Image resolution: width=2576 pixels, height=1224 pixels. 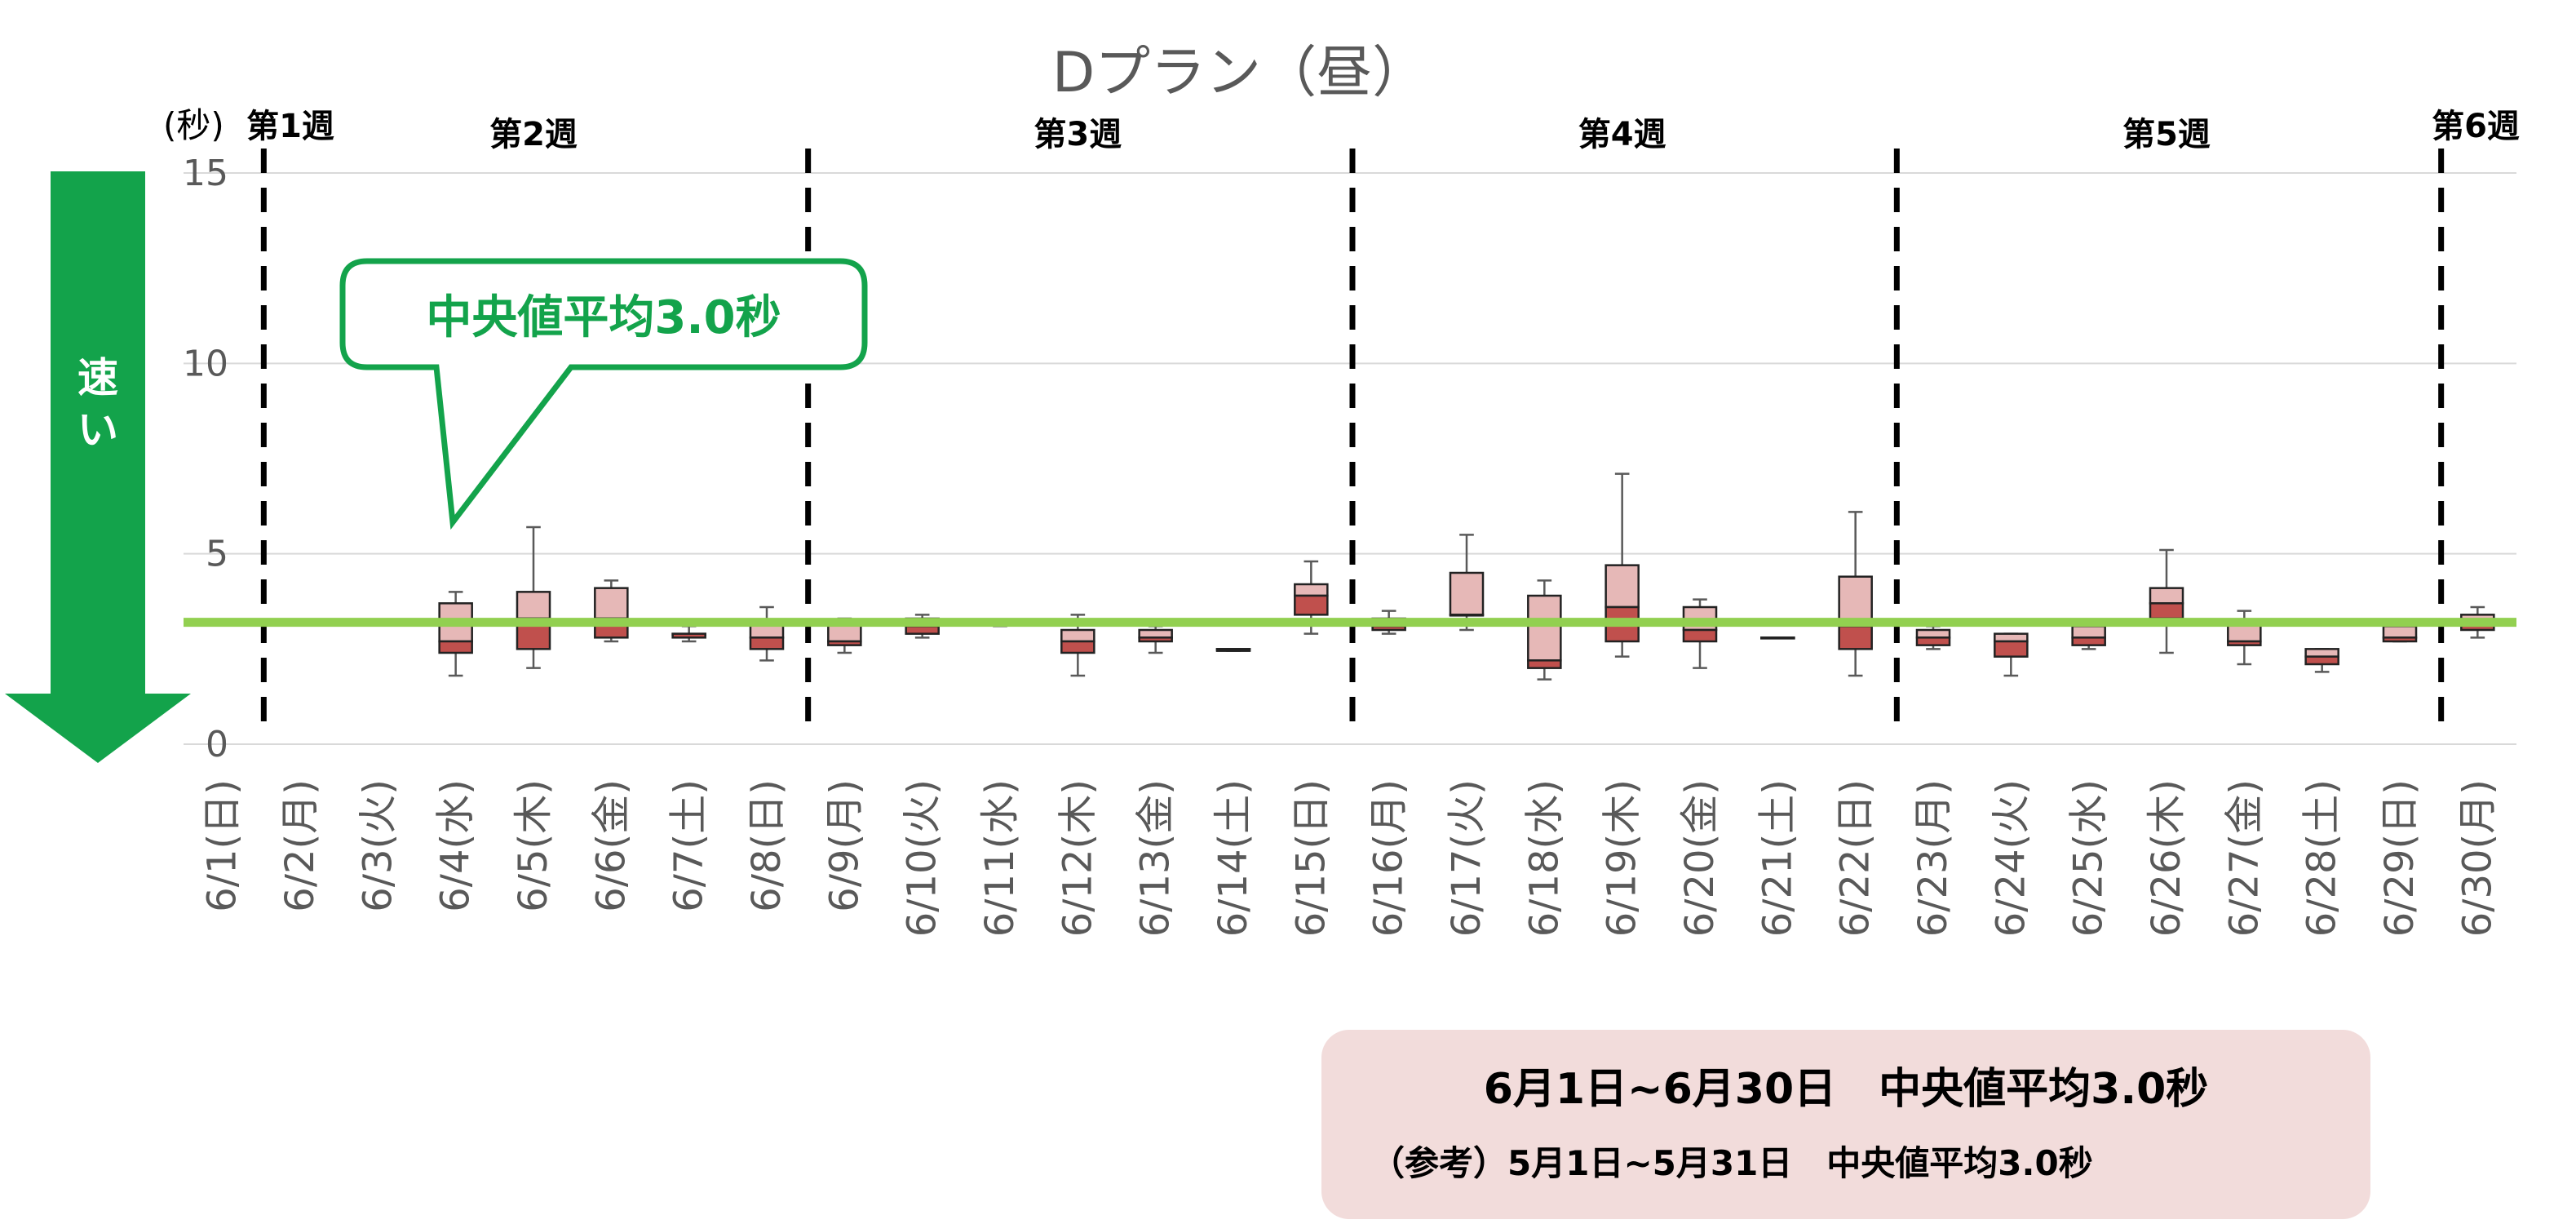 I want to click on box-6/5(木), so click(x=533, y=597).